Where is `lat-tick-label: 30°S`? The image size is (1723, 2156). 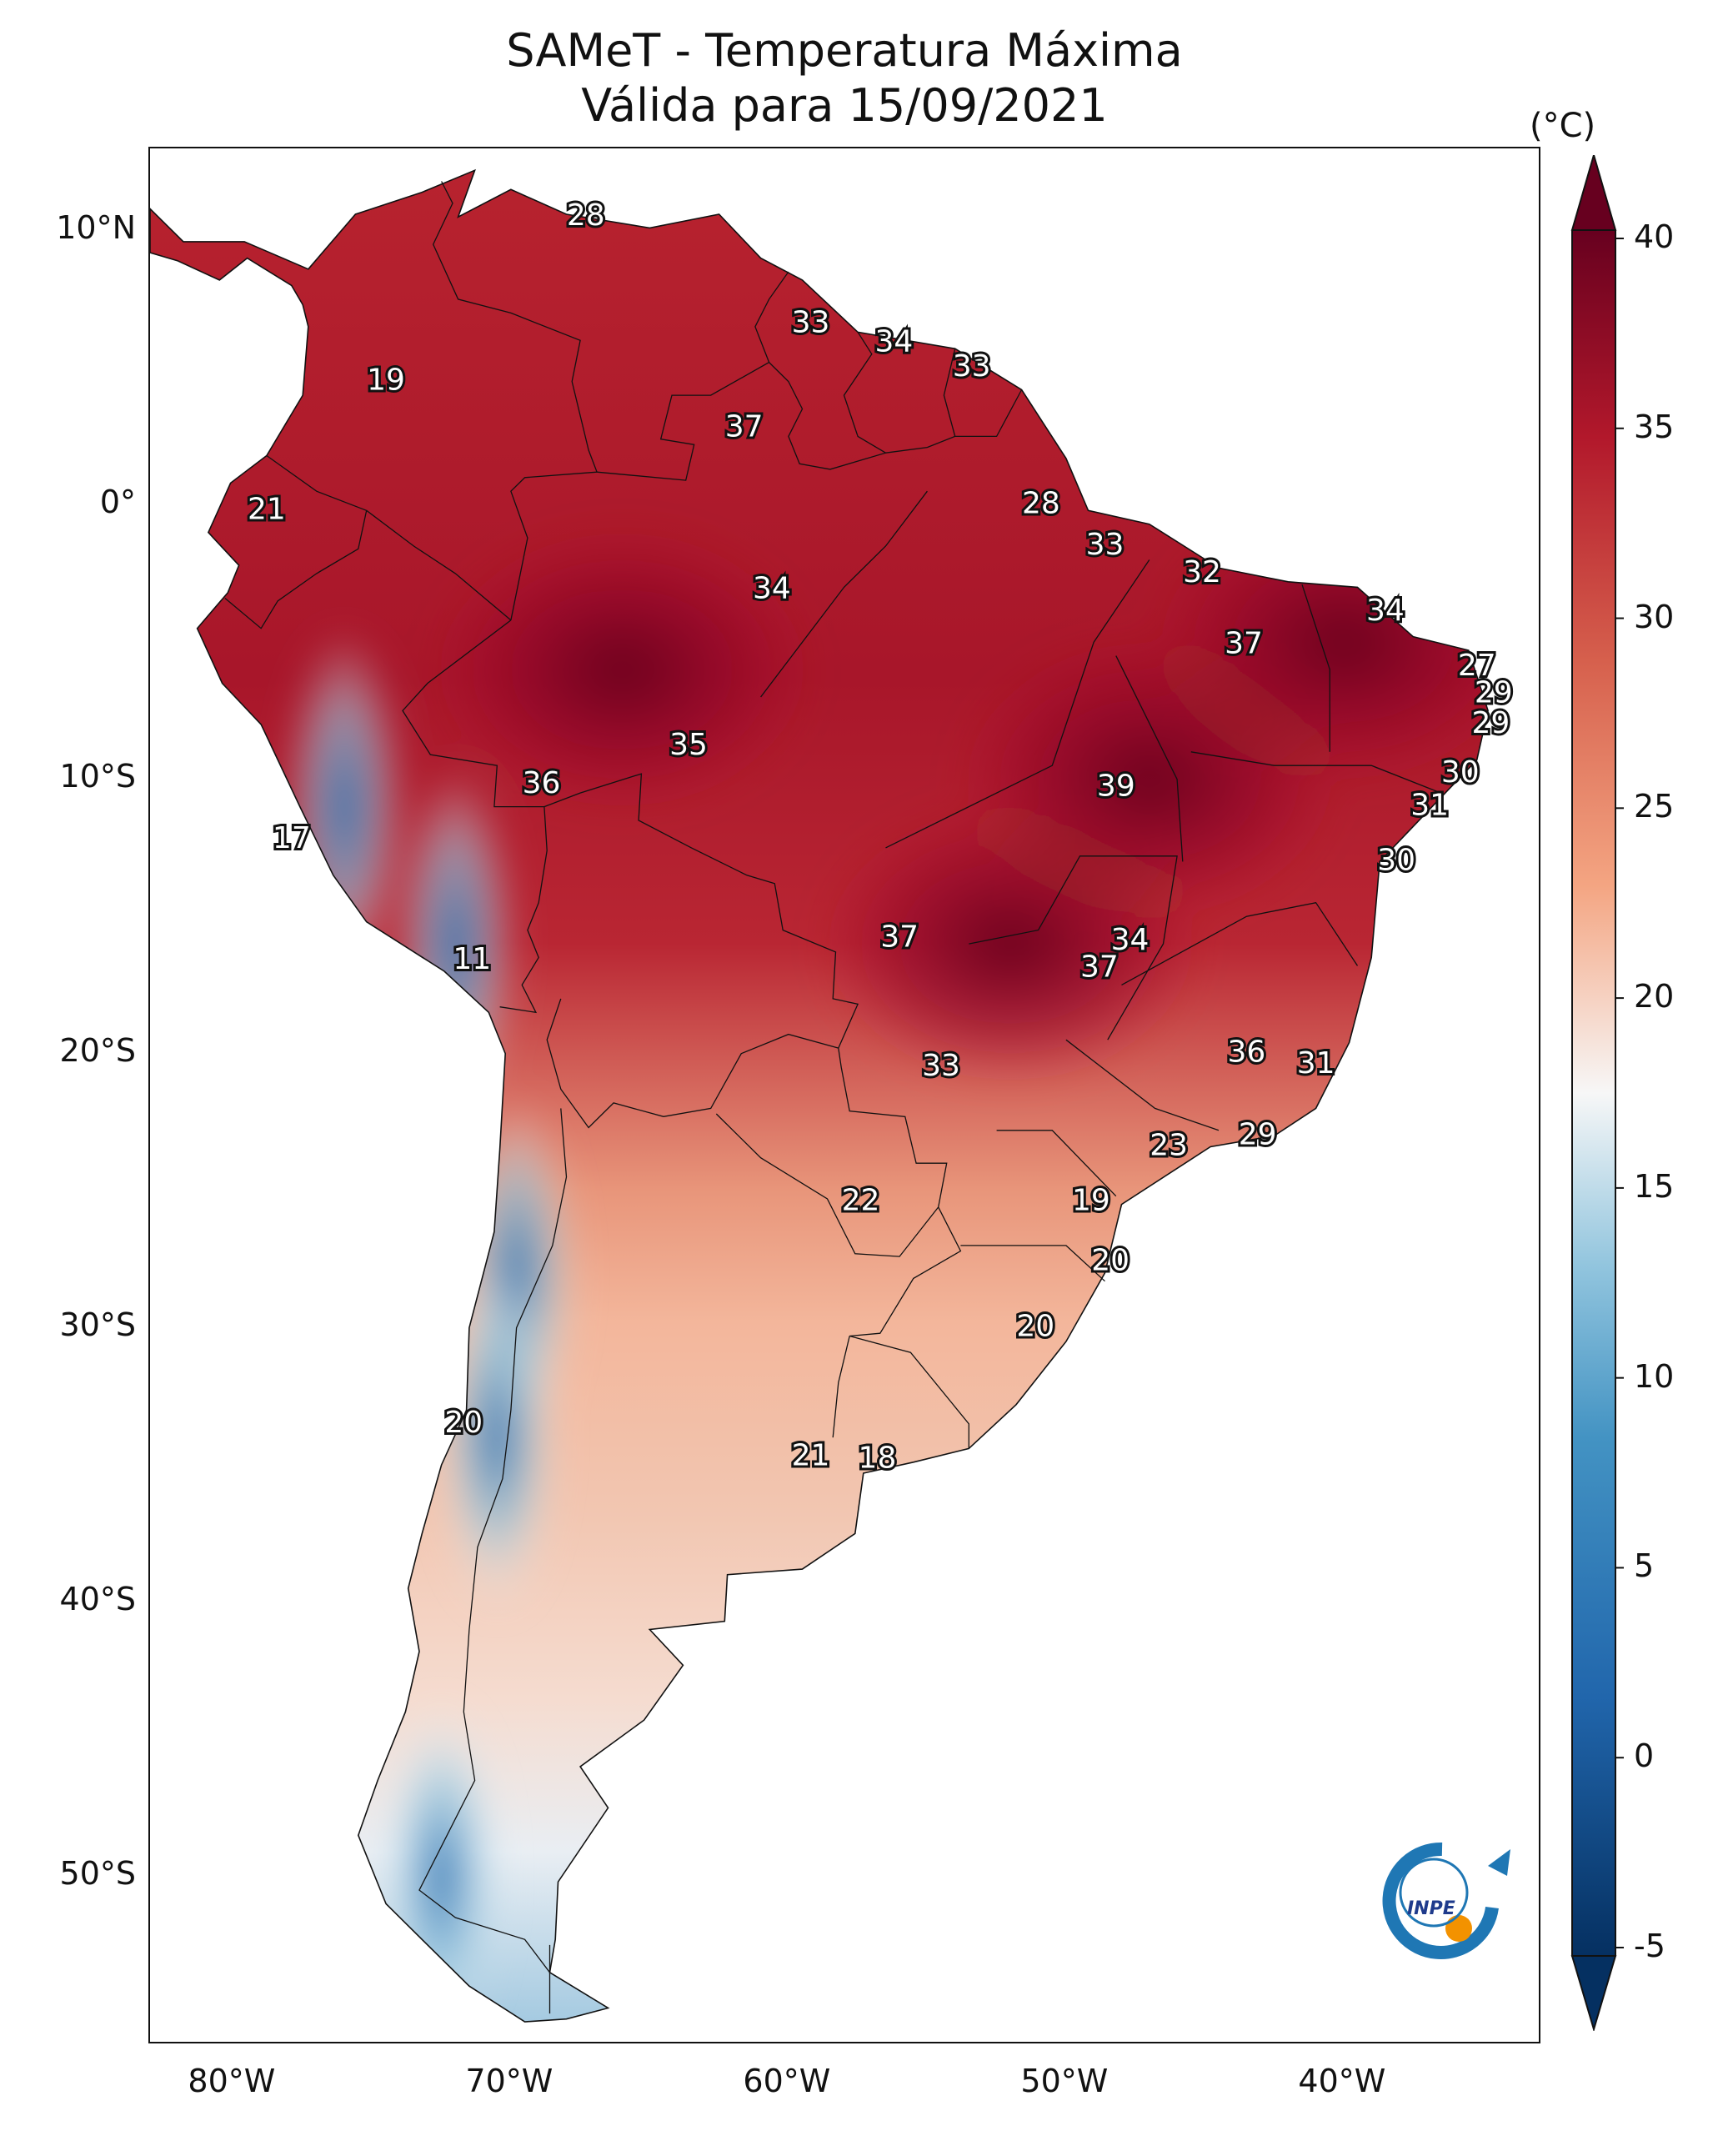
lat-tick-label: 30°S is located at coordinates (97, 1324).